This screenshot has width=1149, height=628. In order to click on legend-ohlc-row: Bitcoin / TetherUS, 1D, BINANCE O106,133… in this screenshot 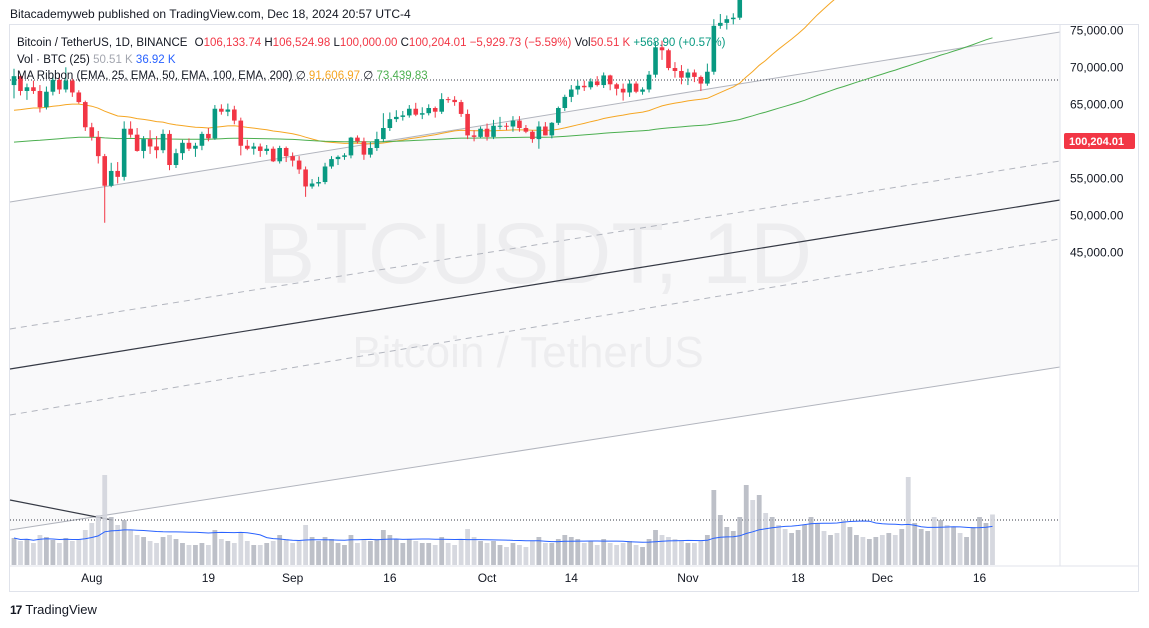, I will do `click(371, 43)`.